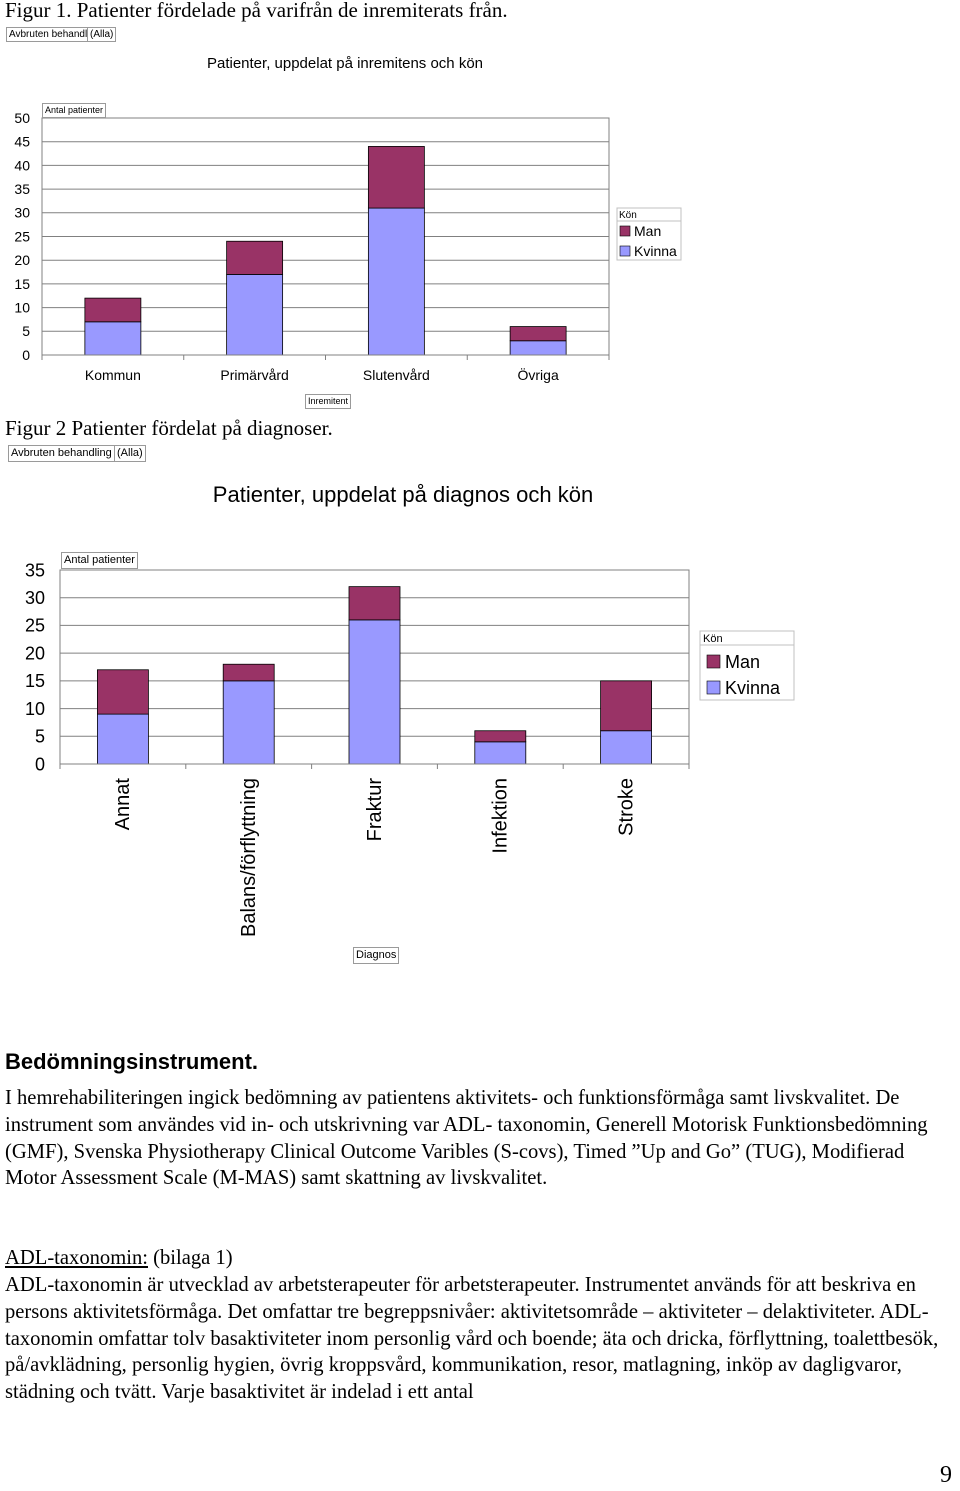 The width and height of the screenshot is (960, 1491). I want to click on chart1-legend: Kön Man Kvinna, so click(649, 234).